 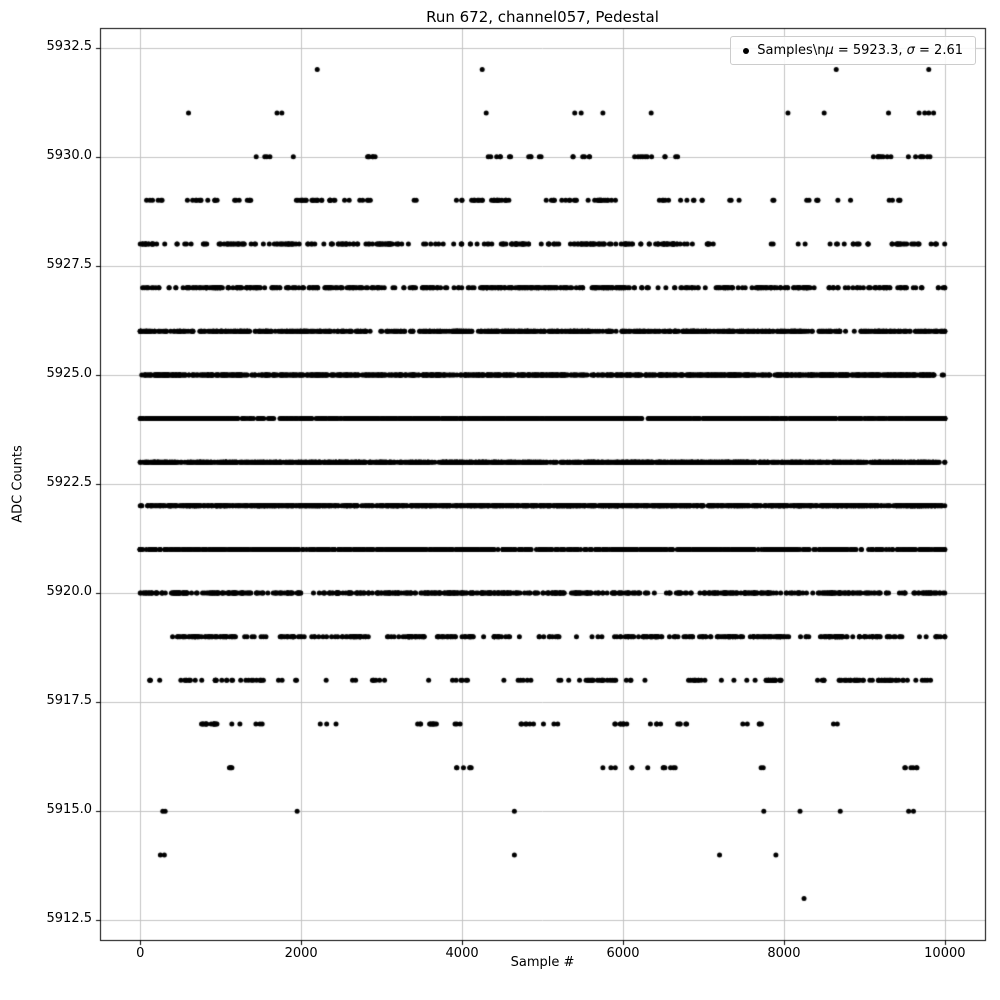 What do you see at coordinates (542, 17) in the screenshot?
I see `chart-title: Run 672, channel057, Pedestal` at bounding box center [542, 17].